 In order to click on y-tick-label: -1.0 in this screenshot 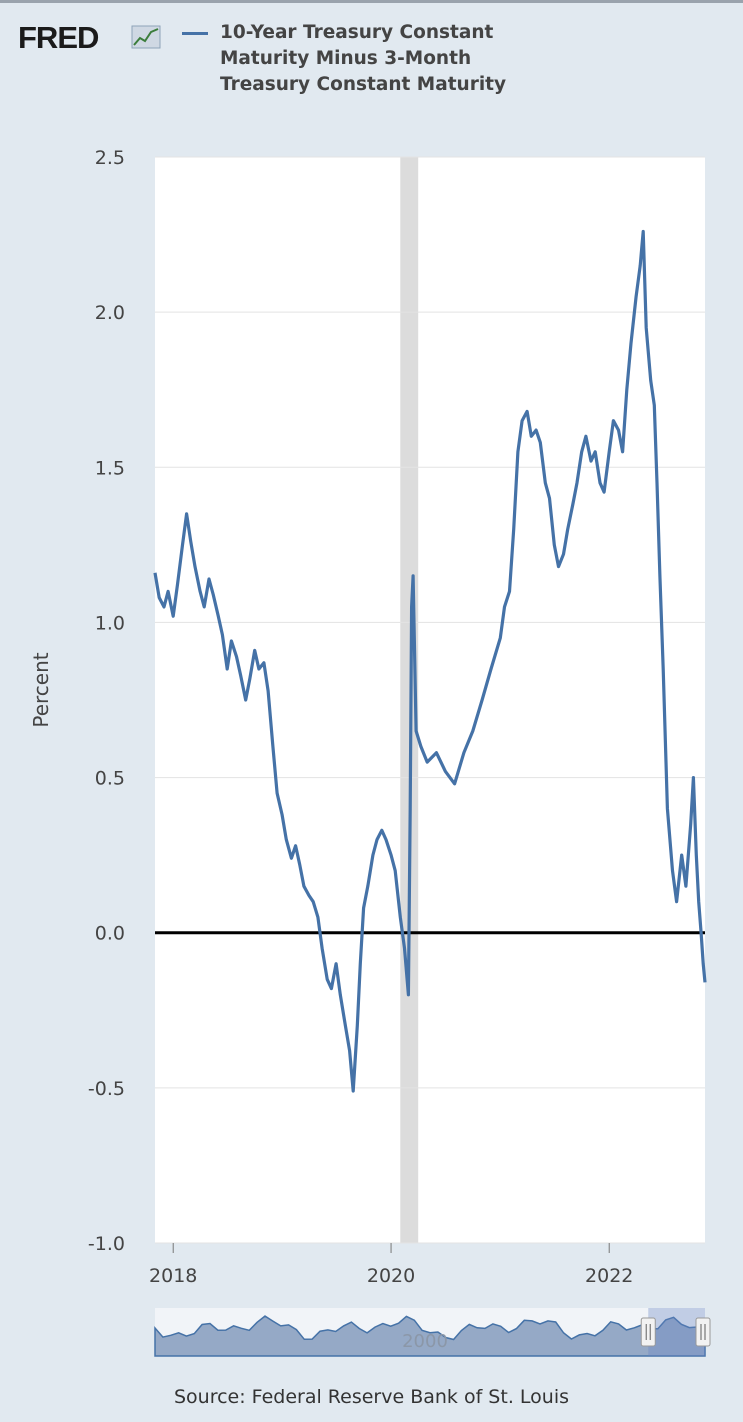, I will do `click(106, 1244)`.